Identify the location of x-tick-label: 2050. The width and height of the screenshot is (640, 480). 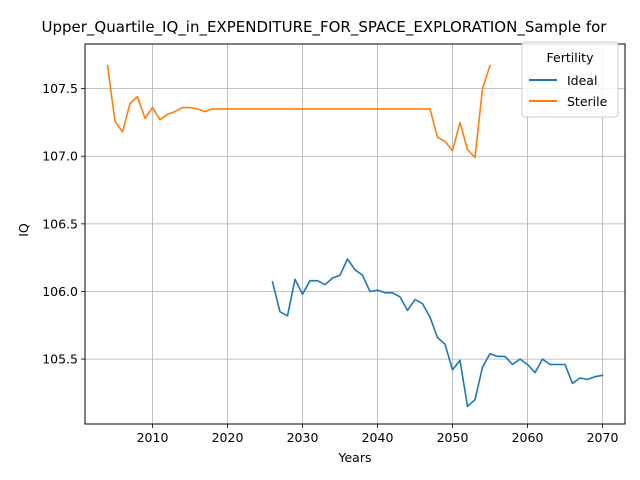
(453, 437).